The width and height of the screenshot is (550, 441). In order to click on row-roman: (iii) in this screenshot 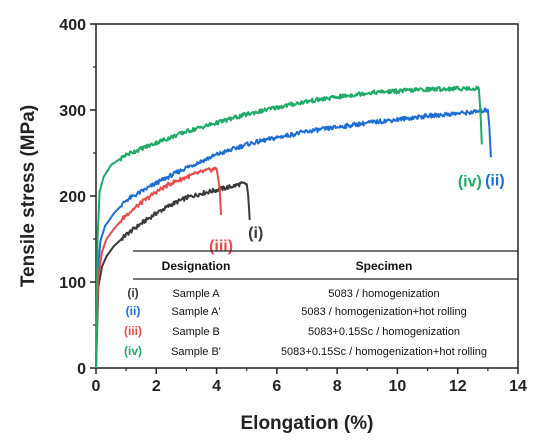, I will do `click(133, 331)`.